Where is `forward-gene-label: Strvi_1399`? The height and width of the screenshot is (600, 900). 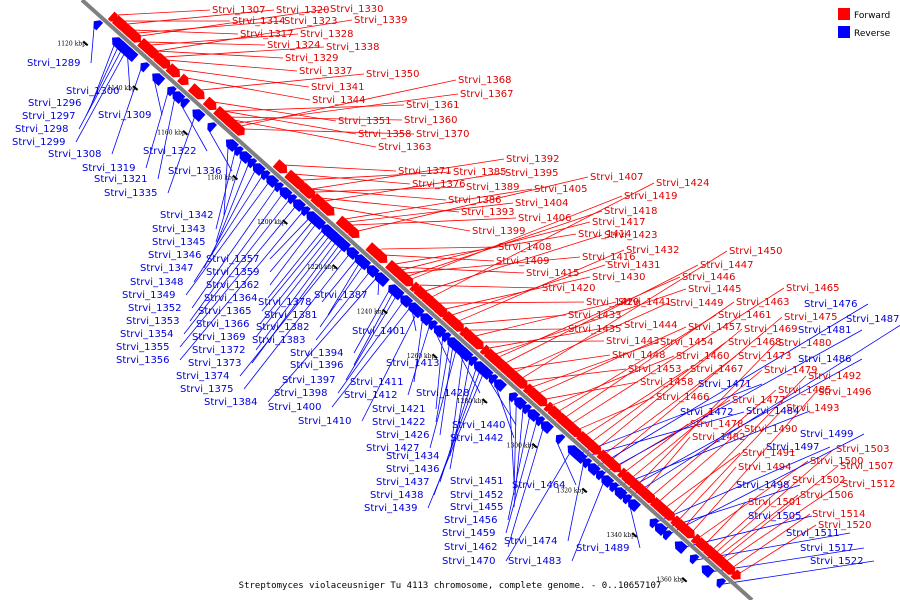 forward-gene-label: Strvi_1399 is located at coordinates (499, 231).